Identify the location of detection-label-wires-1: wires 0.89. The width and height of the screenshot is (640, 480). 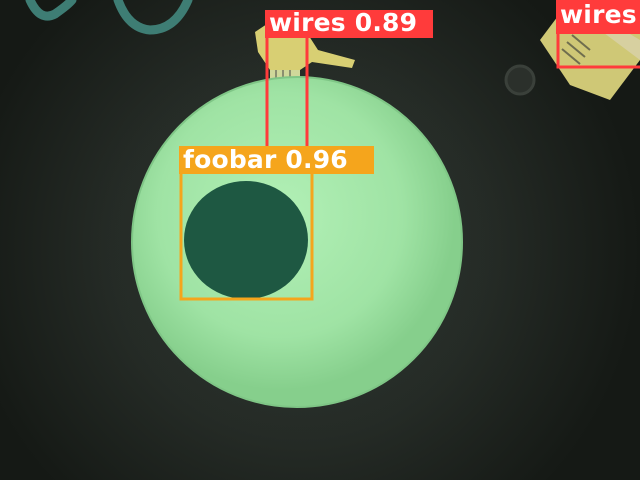
(343, 22).